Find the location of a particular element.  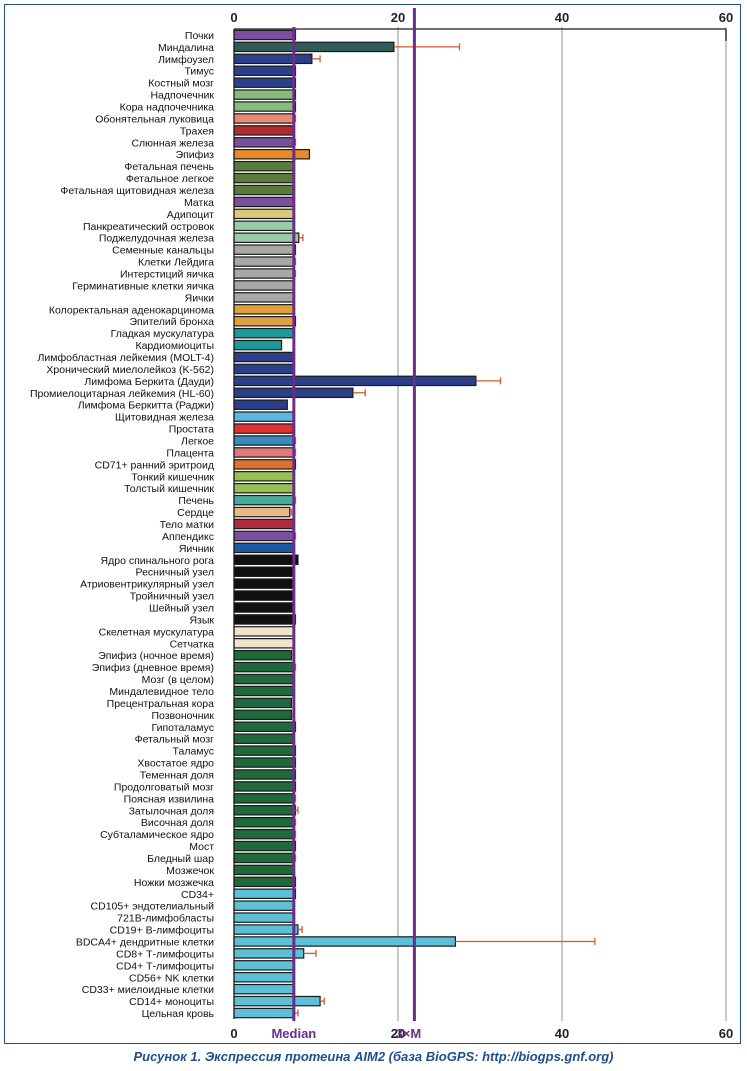

category-label: Тимус is located at coordinates (199, 72).